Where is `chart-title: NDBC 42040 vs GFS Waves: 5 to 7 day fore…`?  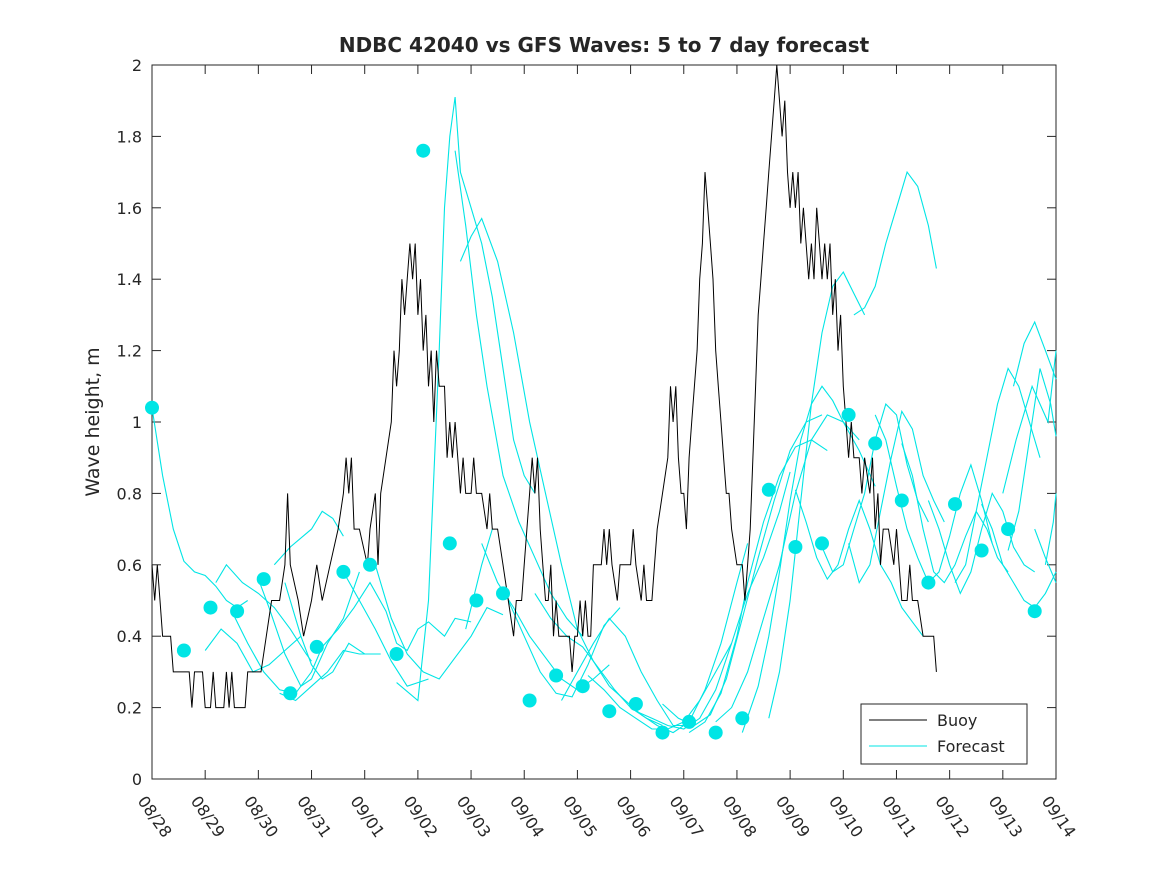
chart-title: NDBC 42040 vs GFS Waves: 5 to 7 day fore… is located at coordinates (604, 45).